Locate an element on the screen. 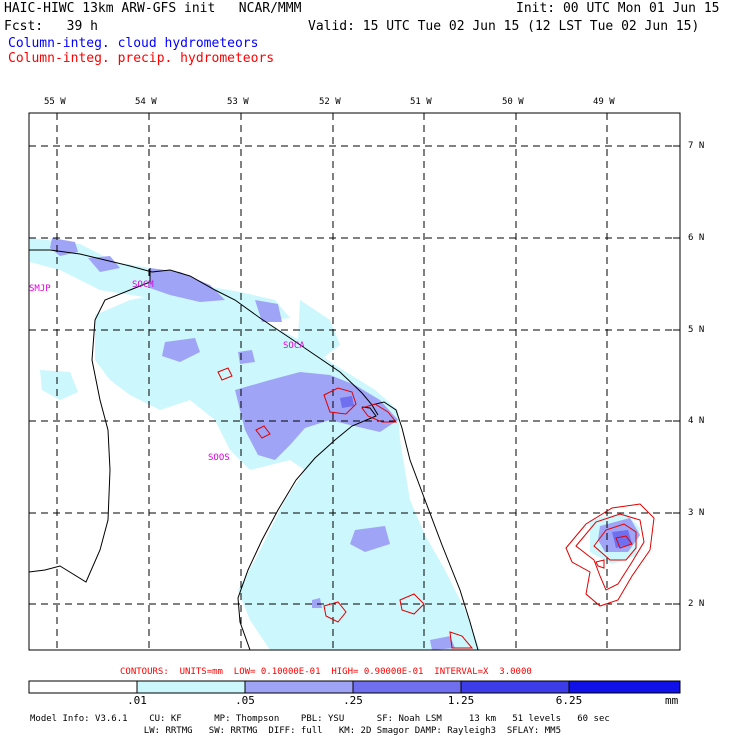 Image resolution: width=740 pixels, height=740 pixels. colorbar-tick: 6.25 is located at coordinates (569, 700).